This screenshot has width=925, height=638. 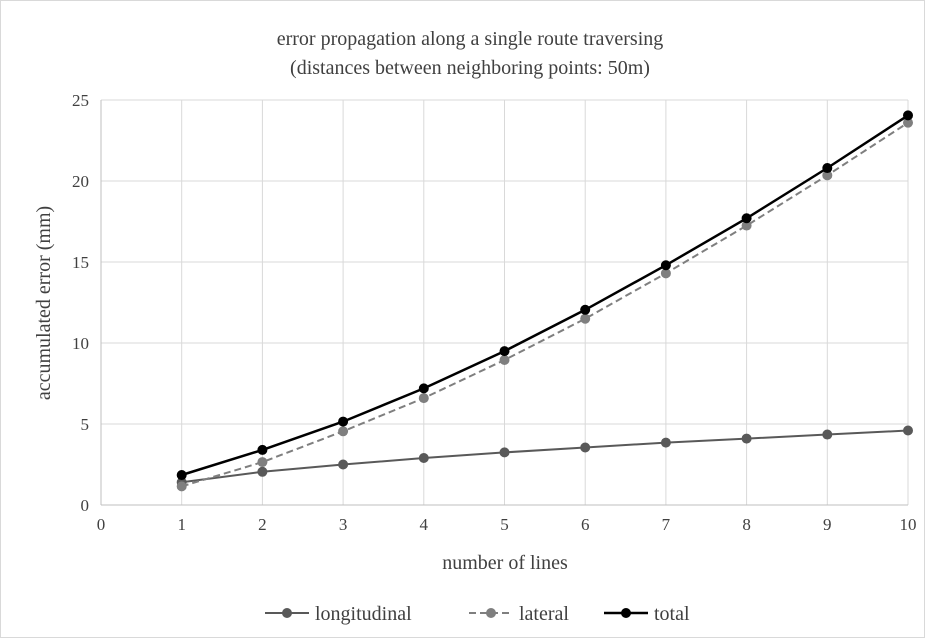 I want to click on series-line-longitudinal, so click(x=545, y=456).